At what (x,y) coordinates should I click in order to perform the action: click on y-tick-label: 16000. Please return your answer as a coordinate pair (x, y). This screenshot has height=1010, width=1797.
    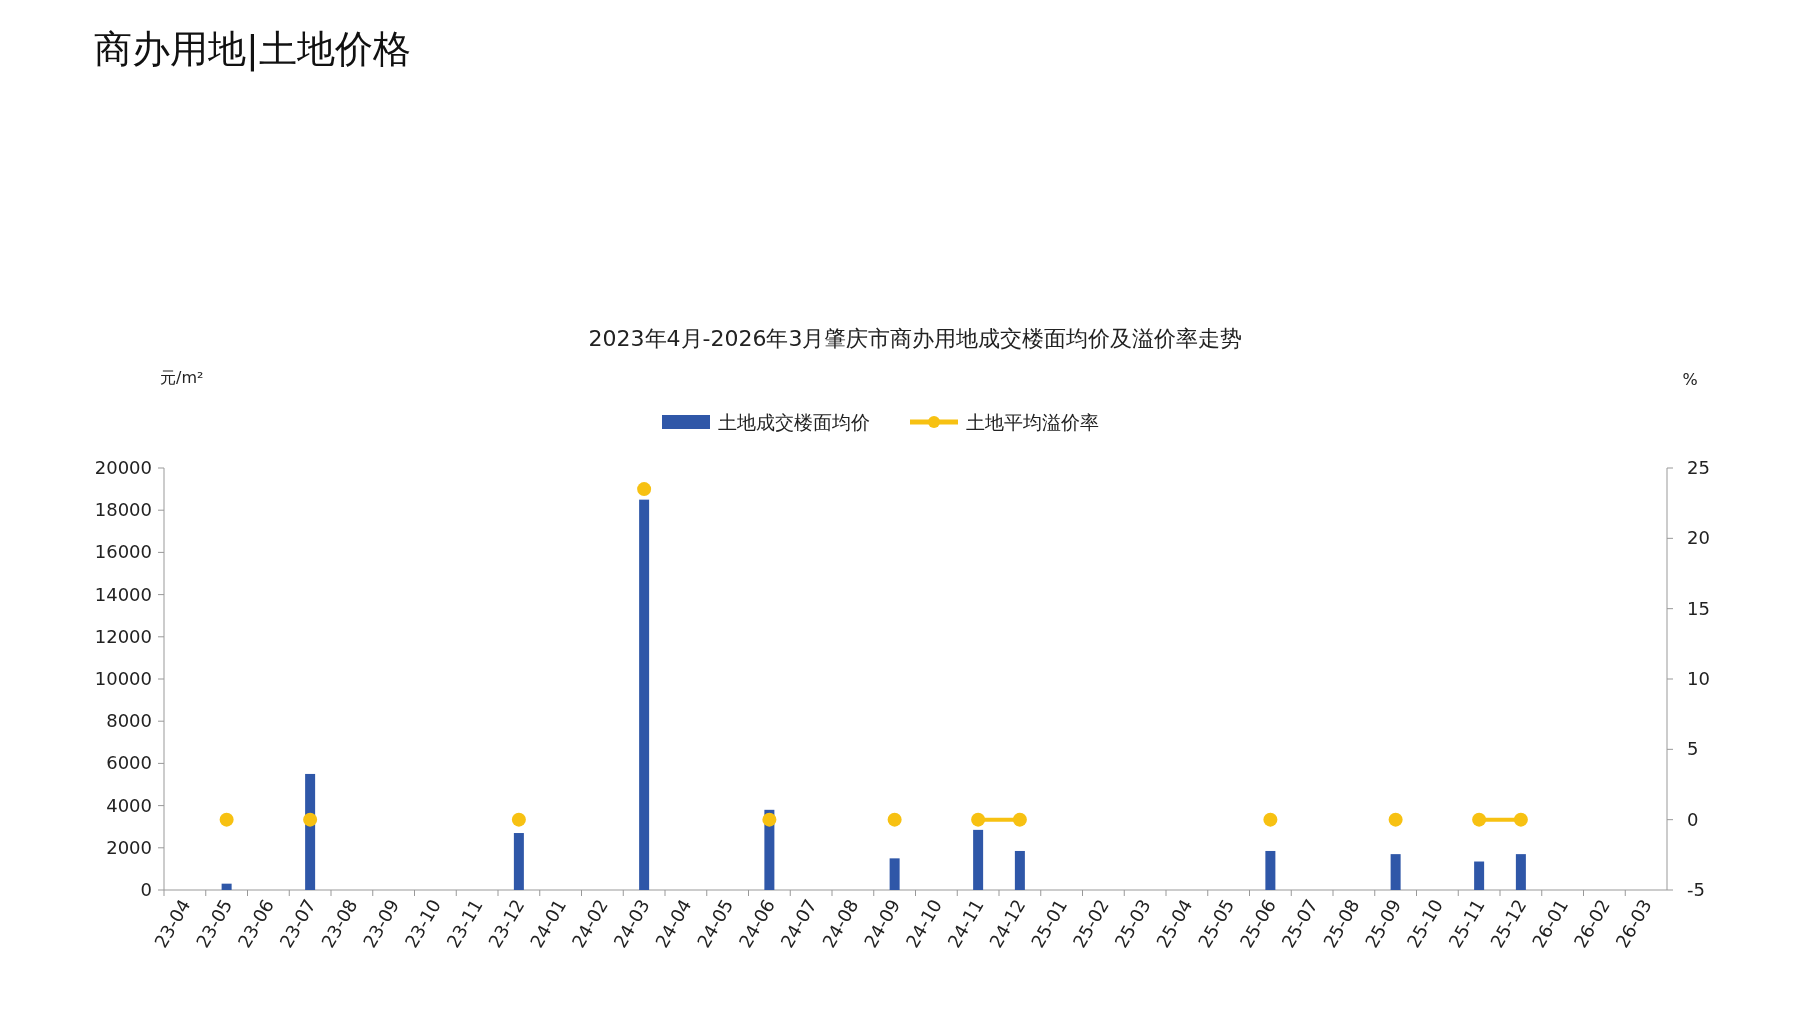
    Looking at the image, I should click on (123, 552).